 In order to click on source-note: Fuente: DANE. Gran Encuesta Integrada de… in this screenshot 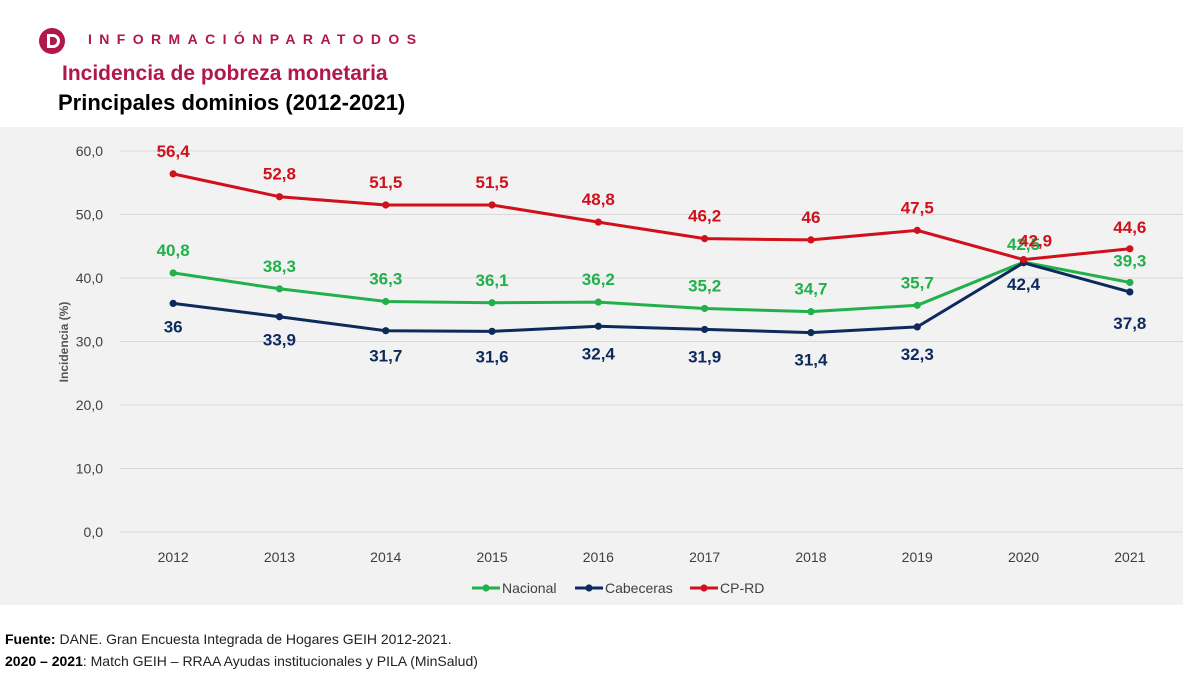, I will do `click(228, 639)`.